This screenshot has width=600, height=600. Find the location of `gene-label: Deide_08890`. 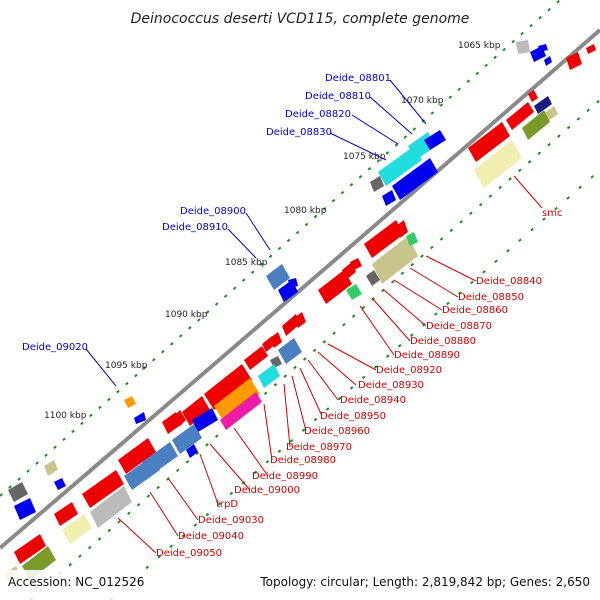

gene-label: Deide_08890 is located at coordinates (427, 355).